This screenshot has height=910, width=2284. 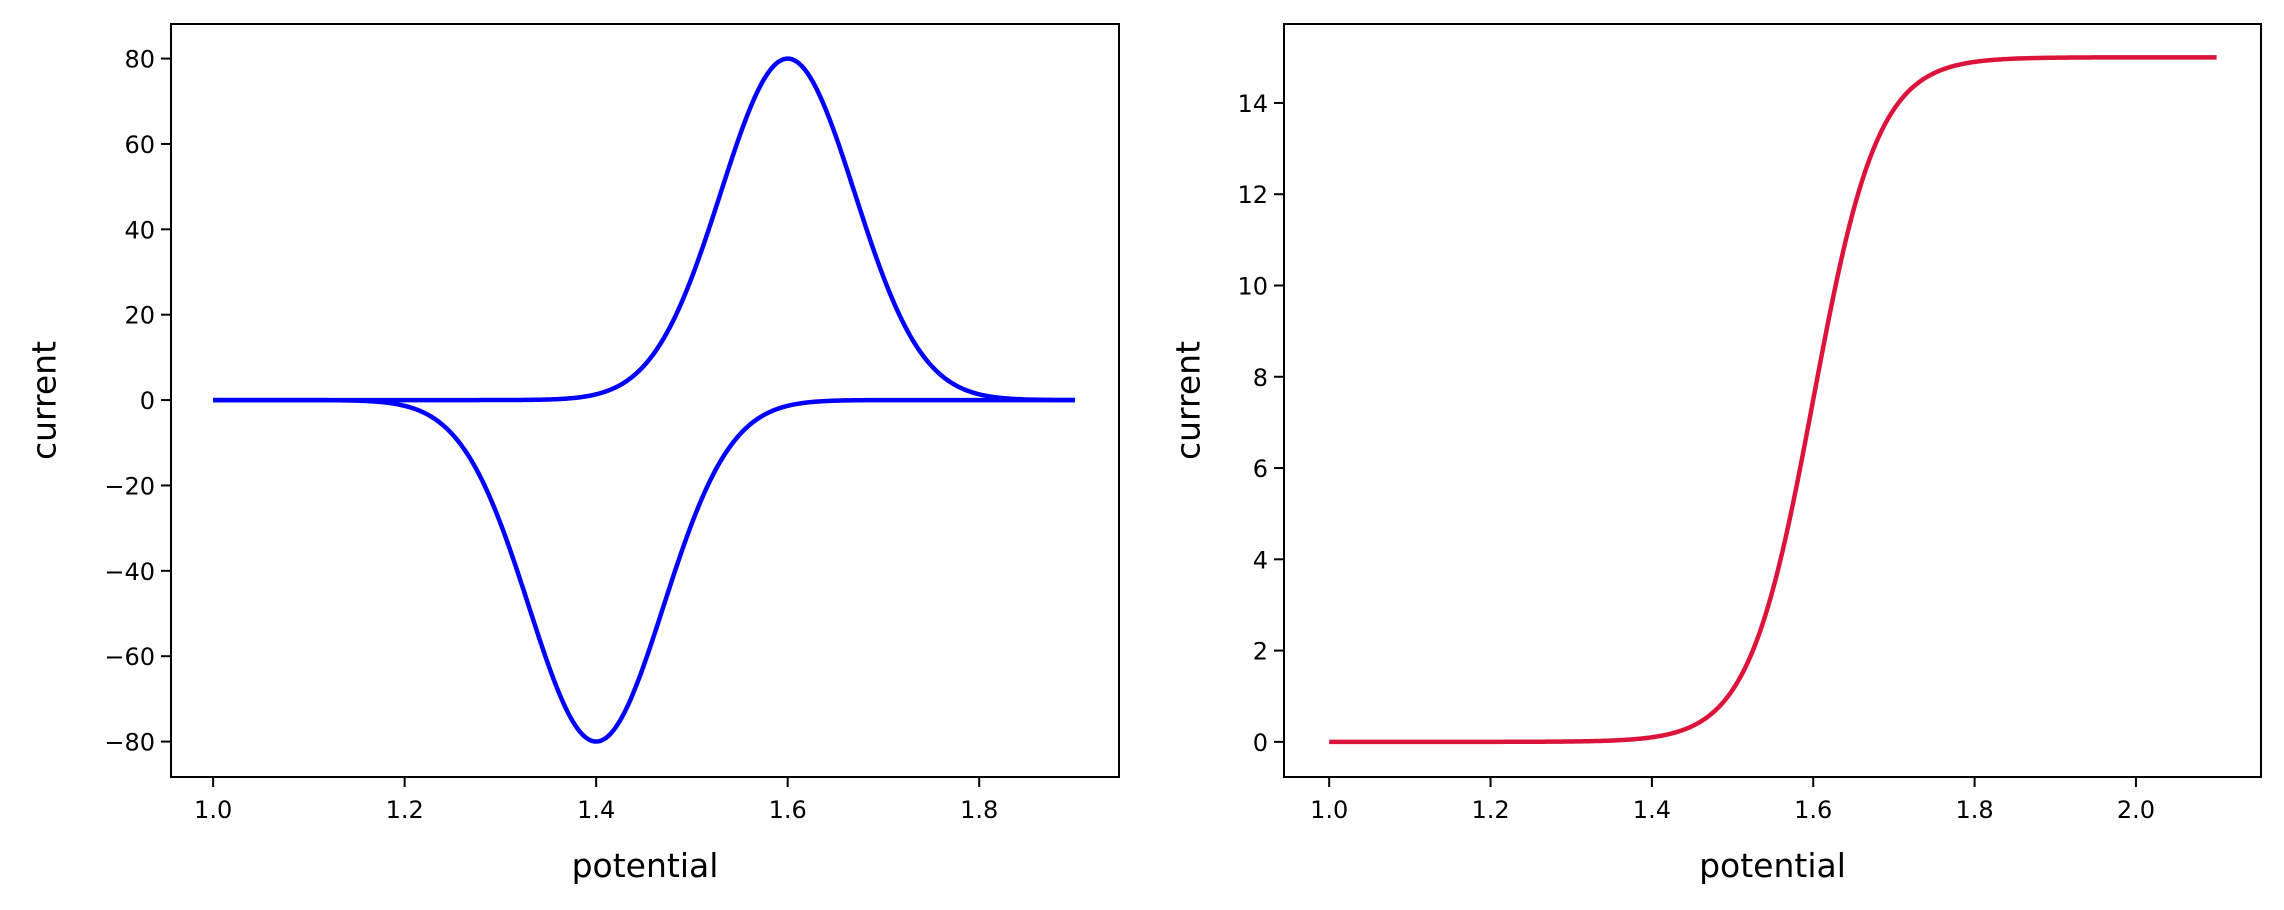 What do you see at coordinates (2136, 810) in the screenshot?
I see `x-tick-label: 2.0` at bounding box center [2136, 810].